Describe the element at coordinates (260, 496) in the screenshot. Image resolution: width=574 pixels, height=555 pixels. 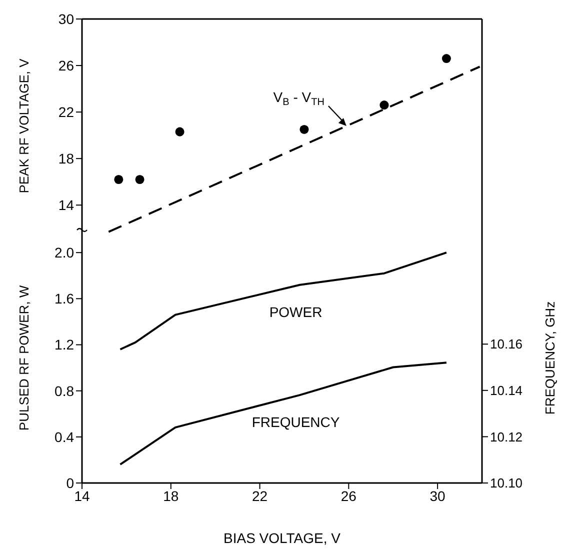
I see `x-tick-label: 22` at that location.